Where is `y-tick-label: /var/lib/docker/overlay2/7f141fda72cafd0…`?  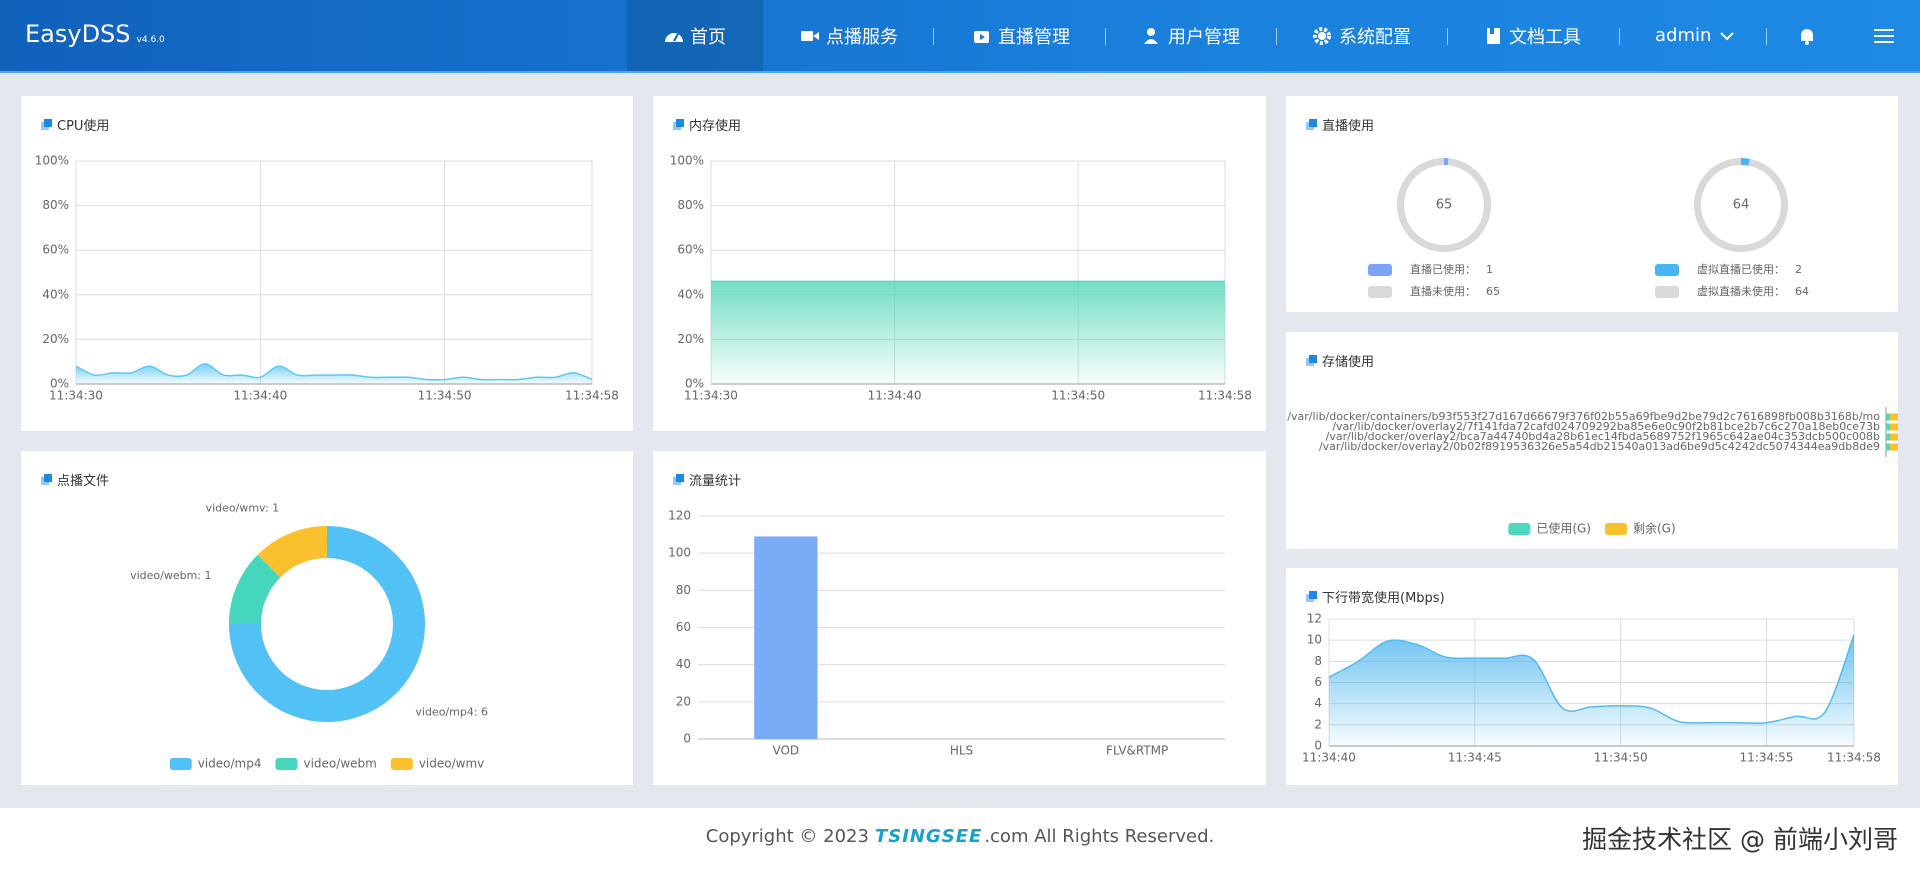 y-tick-label: /var/lib/docker/overlay2/7f141fda72cafd0… is located at coordinates (1606, 426).